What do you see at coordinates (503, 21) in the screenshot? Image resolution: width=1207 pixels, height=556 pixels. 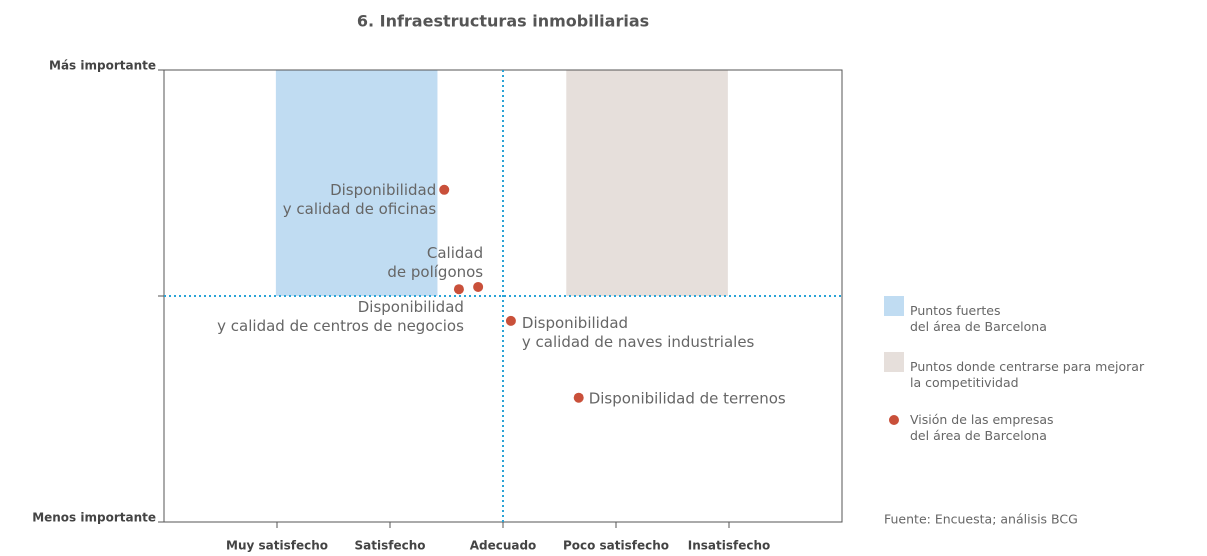 I see `chart-title: 6. Infraestructuras inmobiliarias` at bounding box center [503, 21].